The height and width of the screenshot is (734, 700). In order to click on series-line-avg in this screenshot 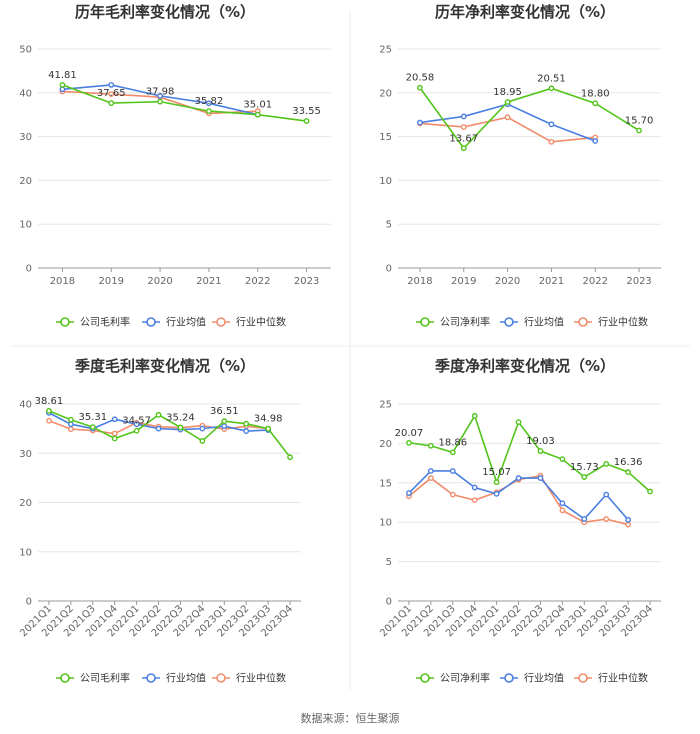, I will do `click(507, 122)`.